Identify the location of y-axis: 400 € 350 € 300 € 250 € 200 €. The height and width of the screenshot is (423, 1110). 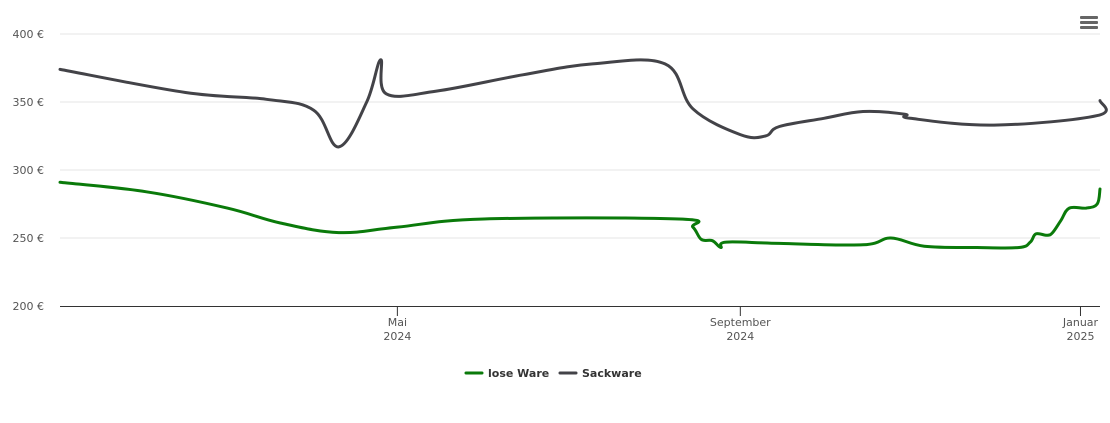
(29, 170).